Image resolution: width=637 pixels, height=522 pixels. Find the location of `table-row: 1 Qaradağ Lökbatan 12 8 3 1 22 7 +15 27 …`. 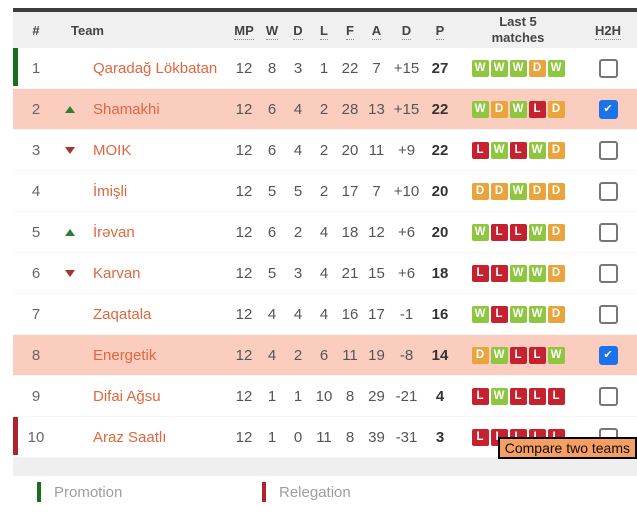

table-row: 1 Qaradağ Lökbatan 12 8 3 1 22 7 +15 27 … is located at coordinates (325, 68).